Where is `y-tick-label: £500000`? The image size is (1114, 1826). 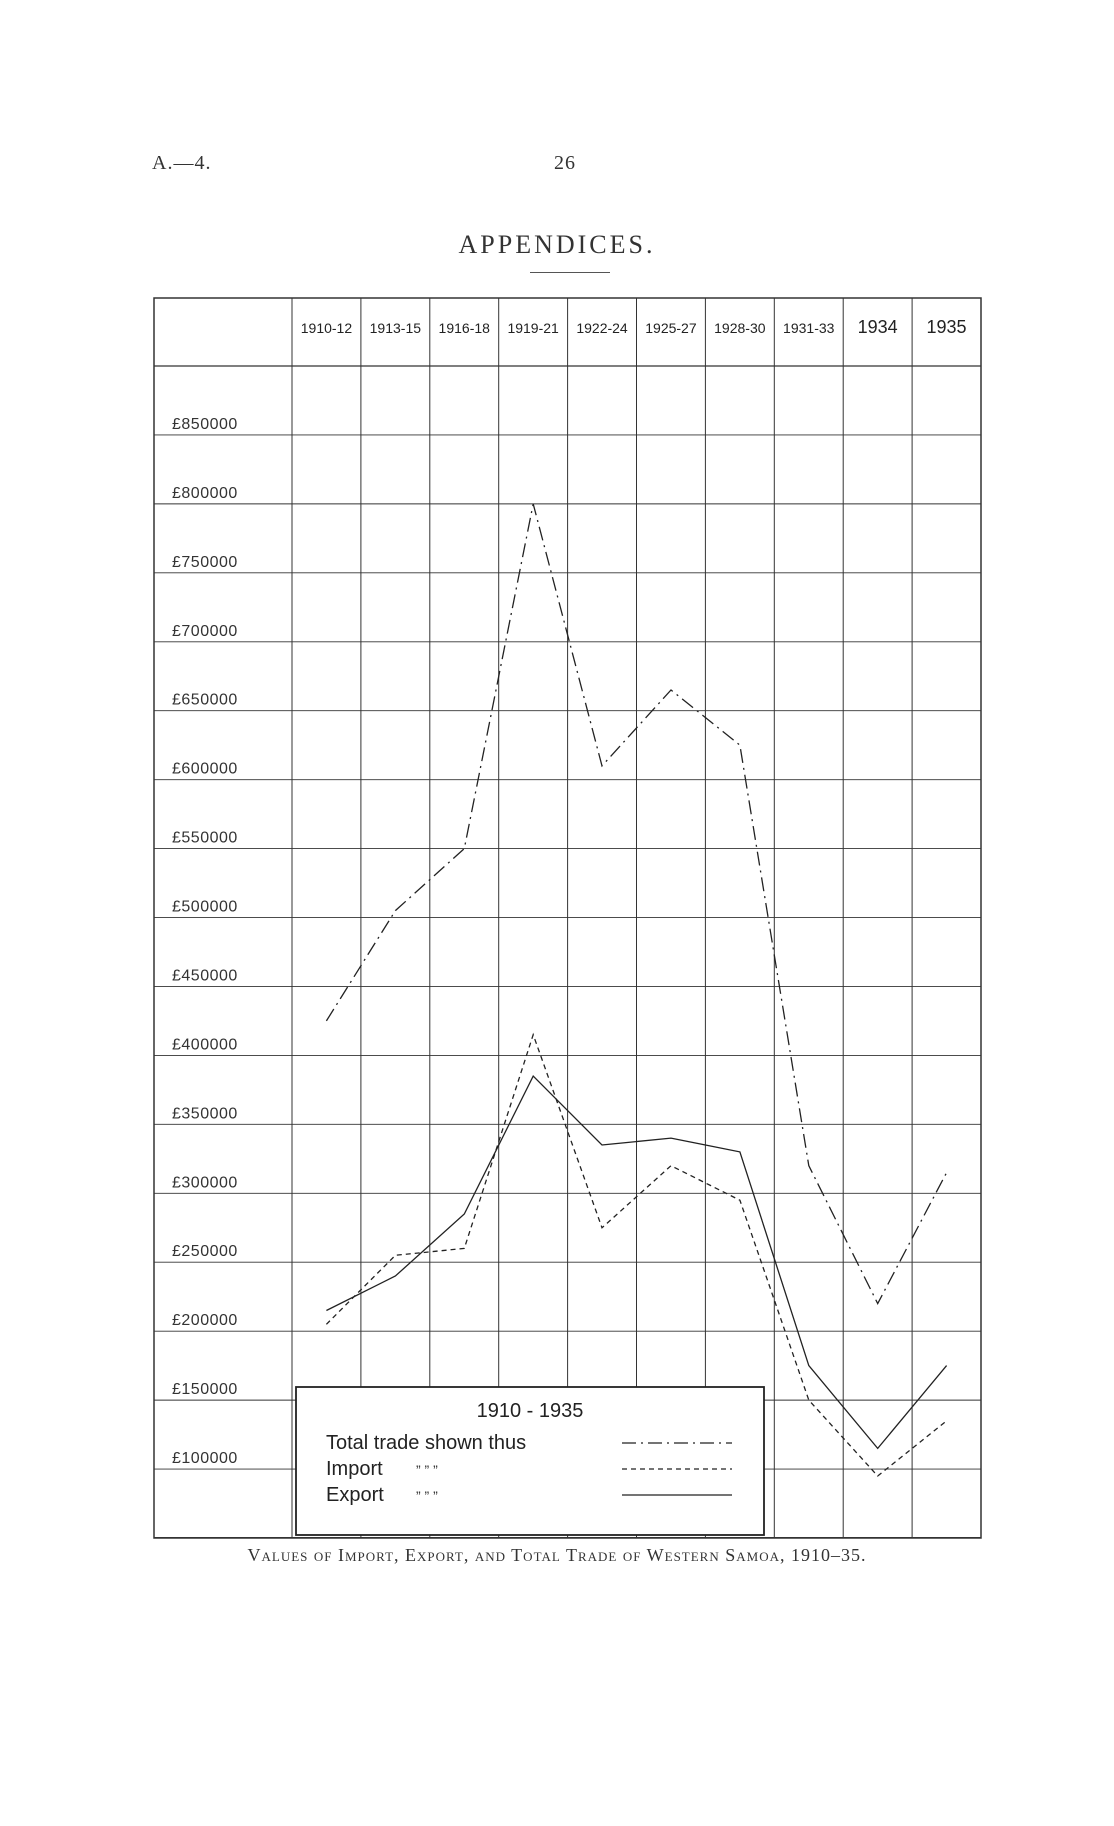
y-tick-label: £500000 is located at coordinates (205, 907).